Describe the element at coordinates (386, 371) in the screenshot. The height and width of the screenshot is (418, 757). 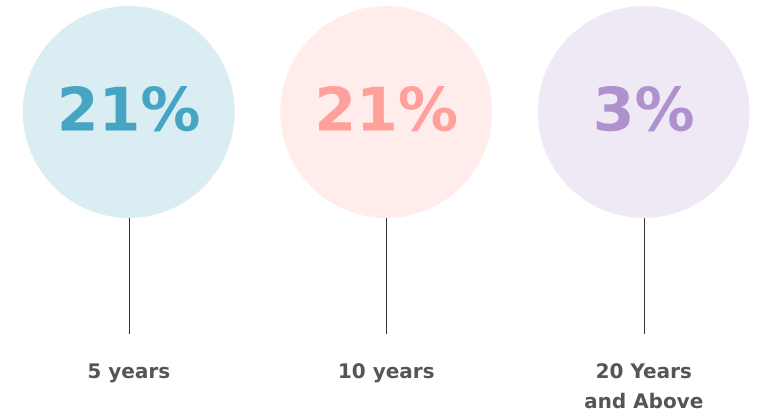
I see `category-label: 10 years` at that location.